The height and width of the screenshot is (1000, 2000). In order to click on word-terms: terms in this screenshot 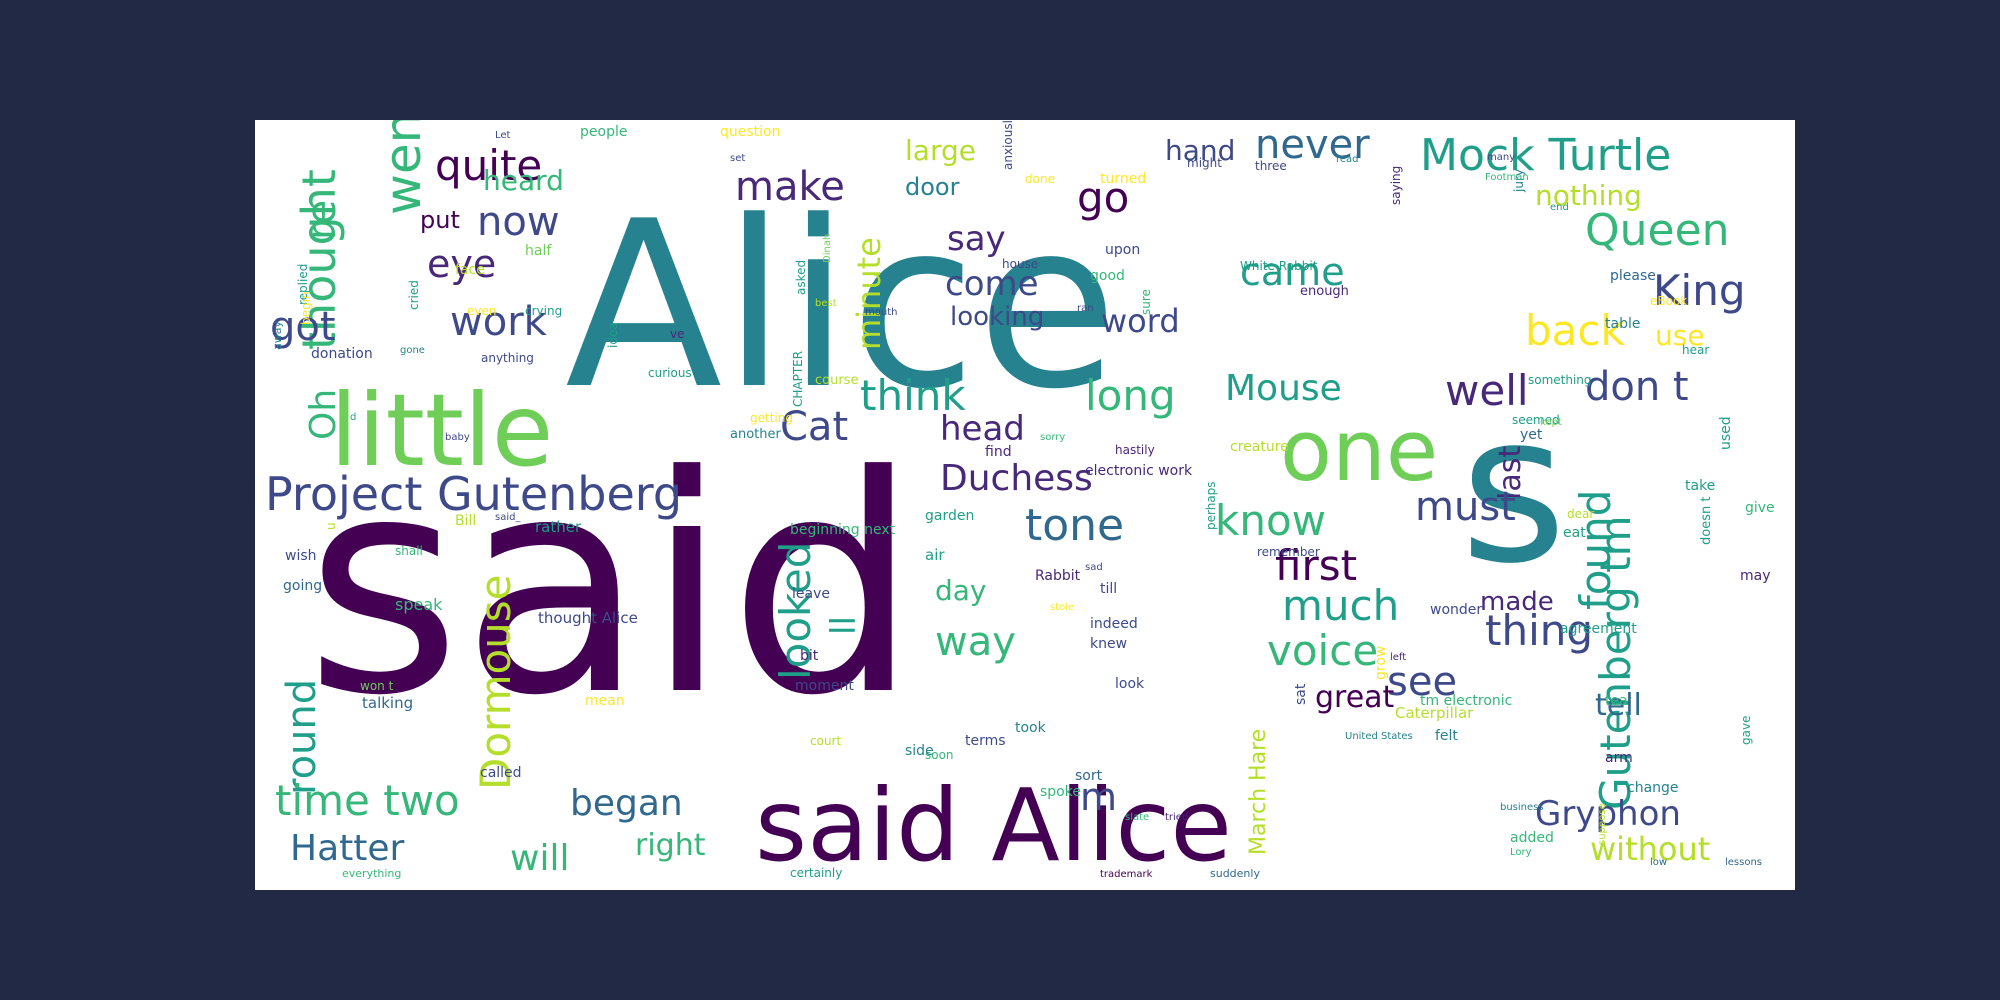, I will do `click(985, 741)`.